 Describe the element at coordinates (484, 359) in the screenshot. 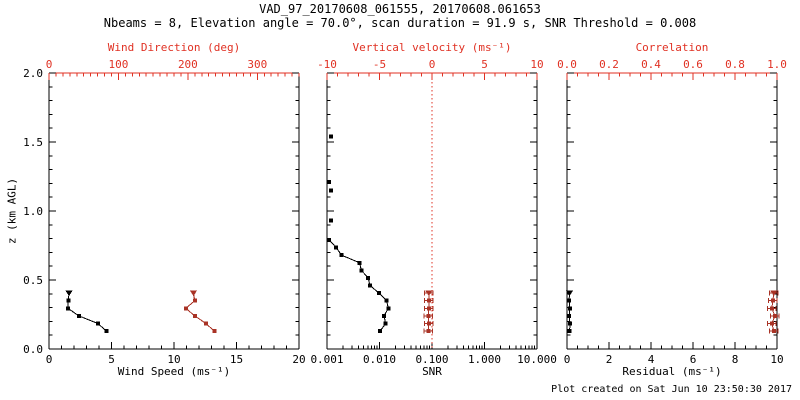

I see `x-tick-label: 1.000` at that location.